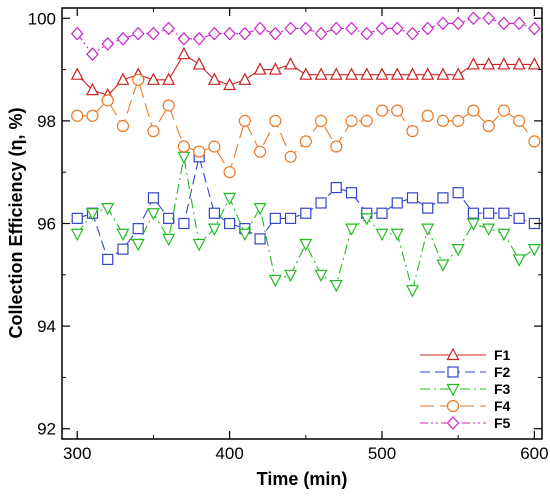 The image size is (550, 497). I want to click on legend-item-f3: F3, so click(465, 389).